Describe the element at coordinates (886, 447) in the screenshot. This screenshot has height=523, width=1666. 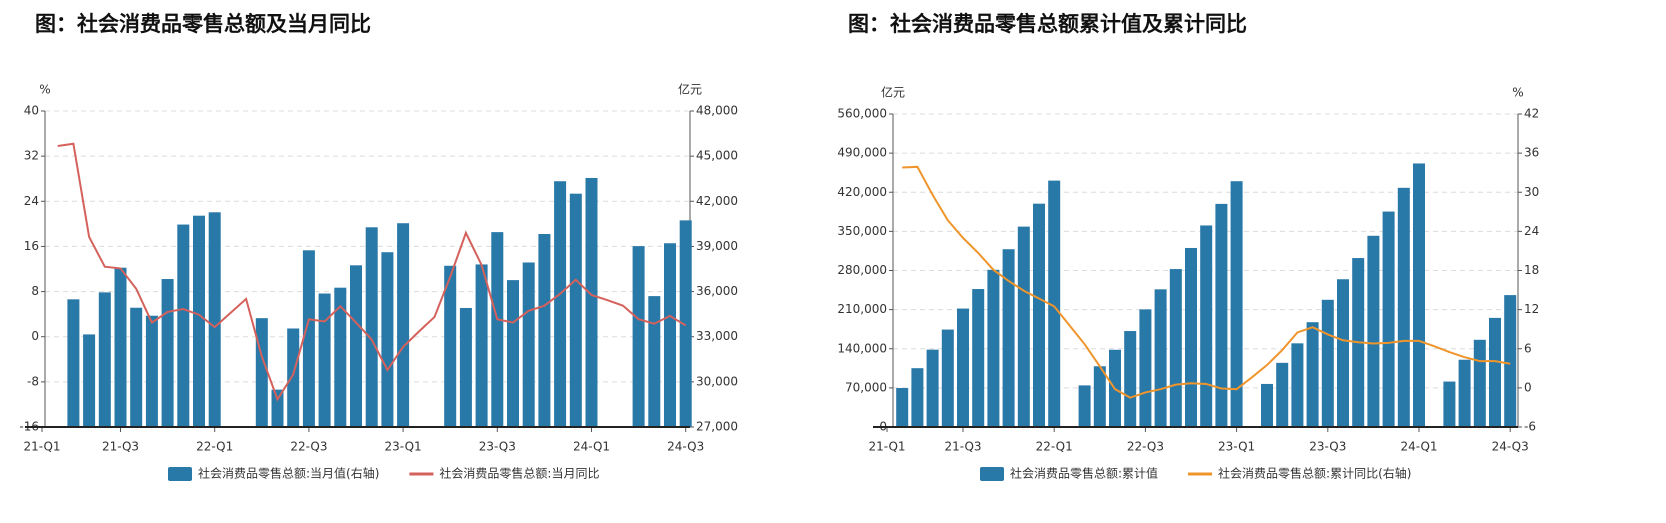
I see `x-tick-label: 21-Q1` at that location.